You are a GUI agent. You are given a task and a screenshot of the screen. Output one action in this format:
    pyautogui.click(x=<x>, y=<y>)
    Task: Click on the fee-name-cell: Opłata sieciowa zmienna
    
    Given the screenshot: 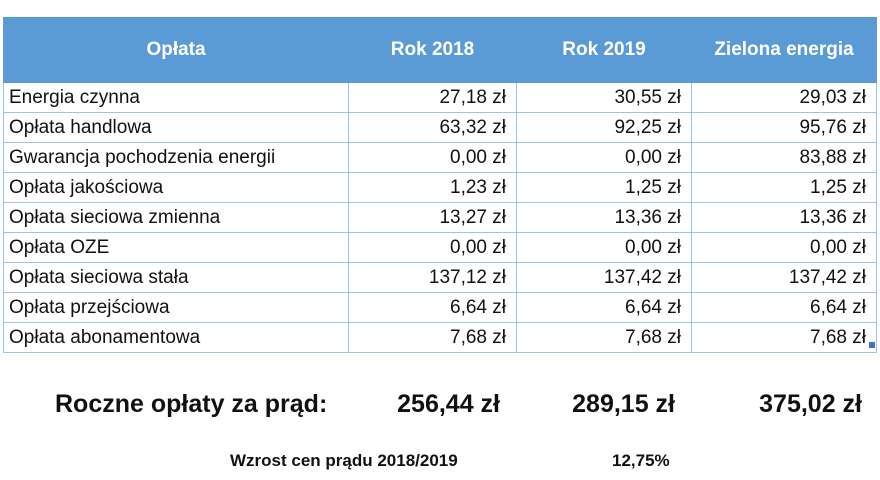 What is the action you would take?
    pyautogui.click(x=176, y=217)
    